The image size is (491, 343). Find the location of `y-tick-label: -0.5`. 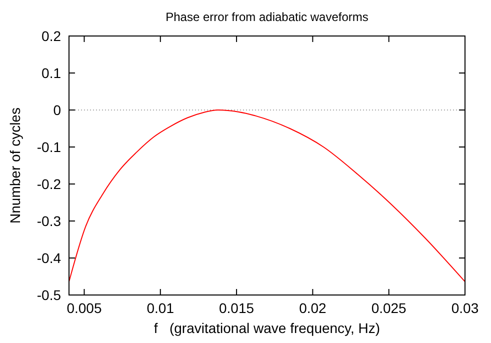

y-tick-label: -0.5 is located at coordinates (49, 294).